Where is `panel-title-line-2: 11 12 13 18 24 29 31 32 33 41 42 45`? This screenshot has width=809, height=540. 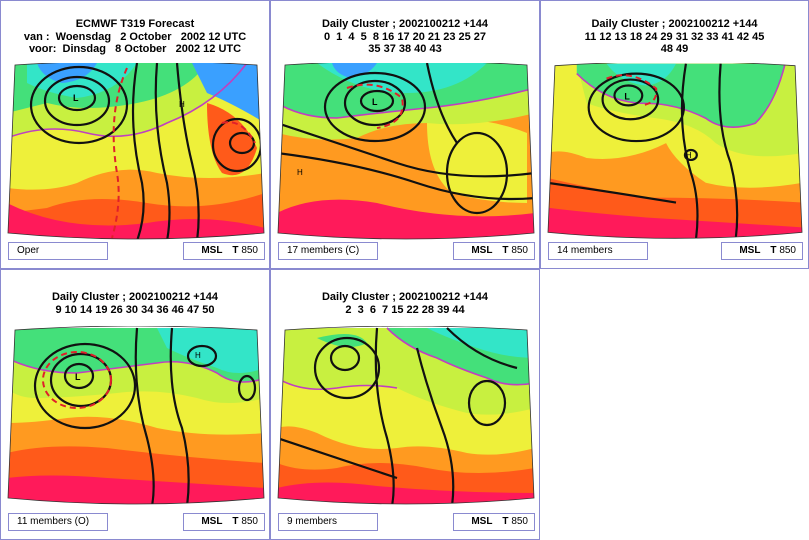
panel-title-line-2: 11 12 13 18 24 29 31 32 33 41 42 45 is located at coordinates (674, 36).